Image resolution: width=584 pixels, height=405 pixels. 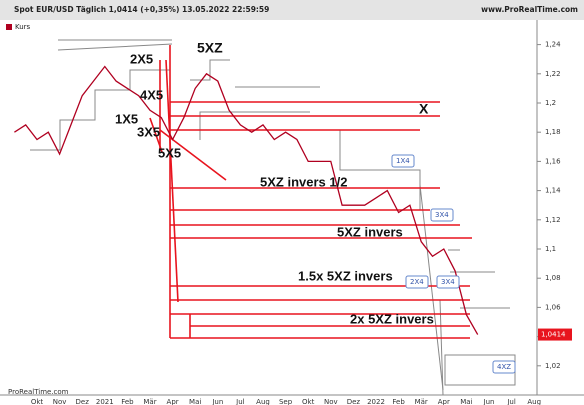 What do you see at coordinates (529, 9) in the screenshot?
I see `header-site: www.ProRealTime.com` at bounding box center [529, 9].